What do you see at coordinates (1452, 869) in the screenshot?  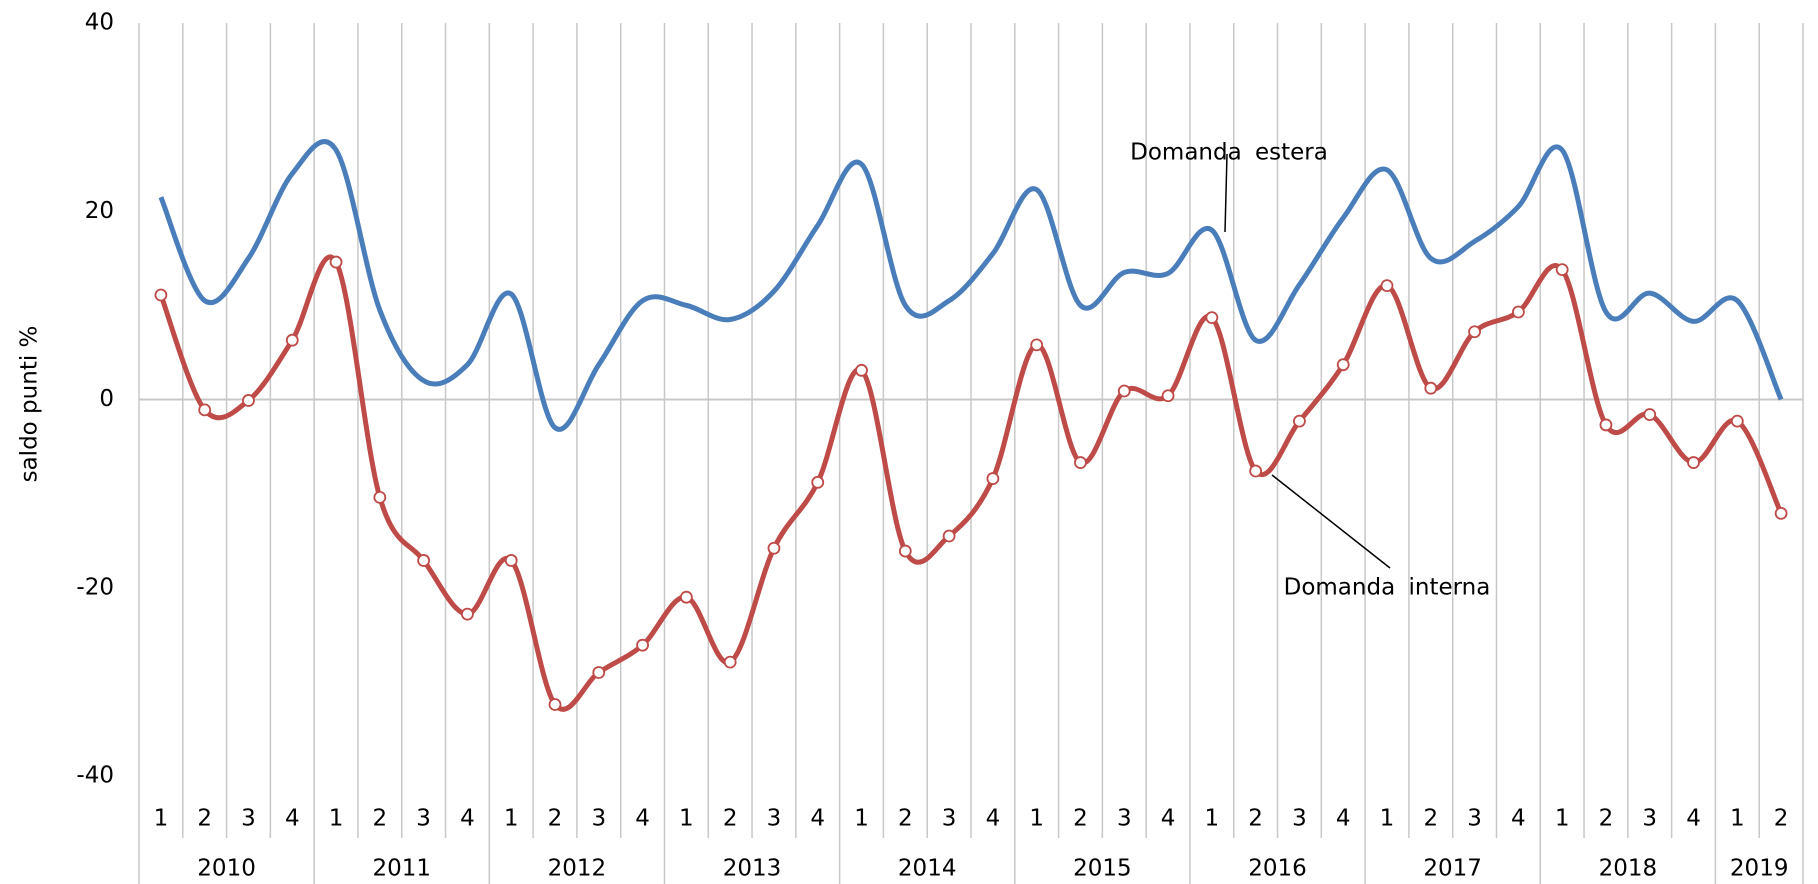 I see `year-label: 2017` at bounding box center [1452, 869].